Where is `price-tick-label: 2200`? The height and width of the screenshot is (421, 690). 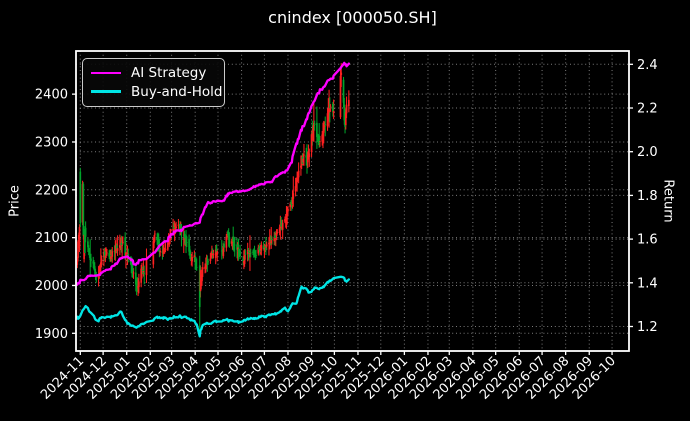
price-tick-label: 2200 is located at coordinates (51, 190).